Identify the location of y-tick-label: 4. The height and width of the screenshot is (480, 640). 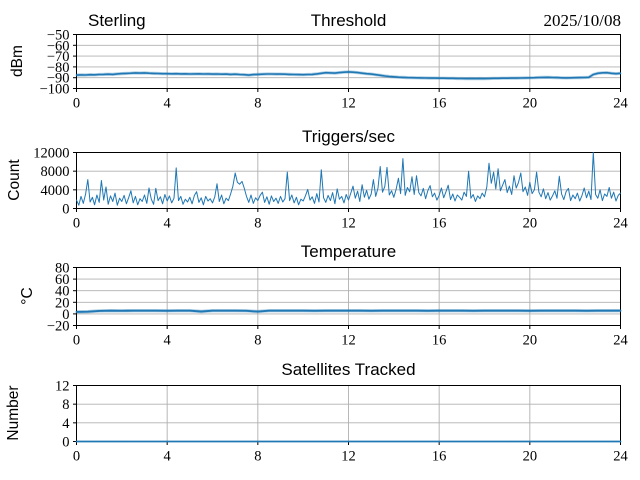
(66, 424).